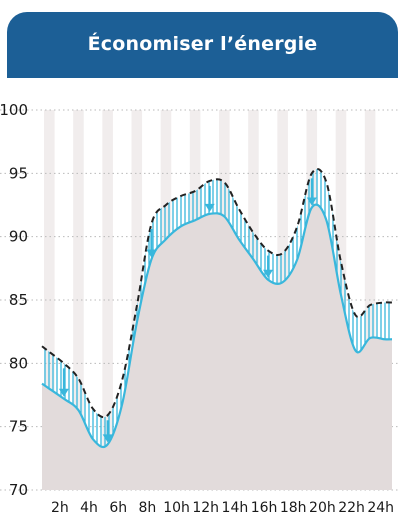 This screenshot has width=405, height=521. What do you see at coordinates (147, 508) in the screenshot?
I see `x-tick-label: 8h` at bounding box center [147, 508].